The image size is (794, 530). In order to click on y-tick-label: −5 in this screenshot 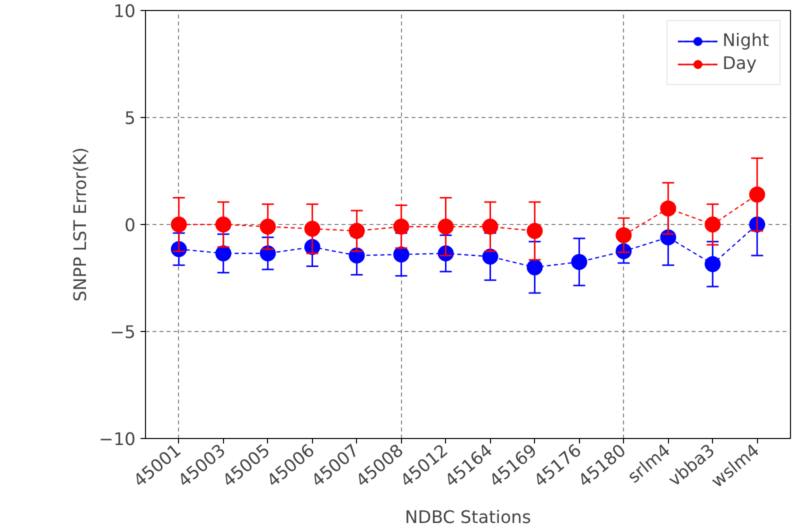, I will do `click(123, 333)`.